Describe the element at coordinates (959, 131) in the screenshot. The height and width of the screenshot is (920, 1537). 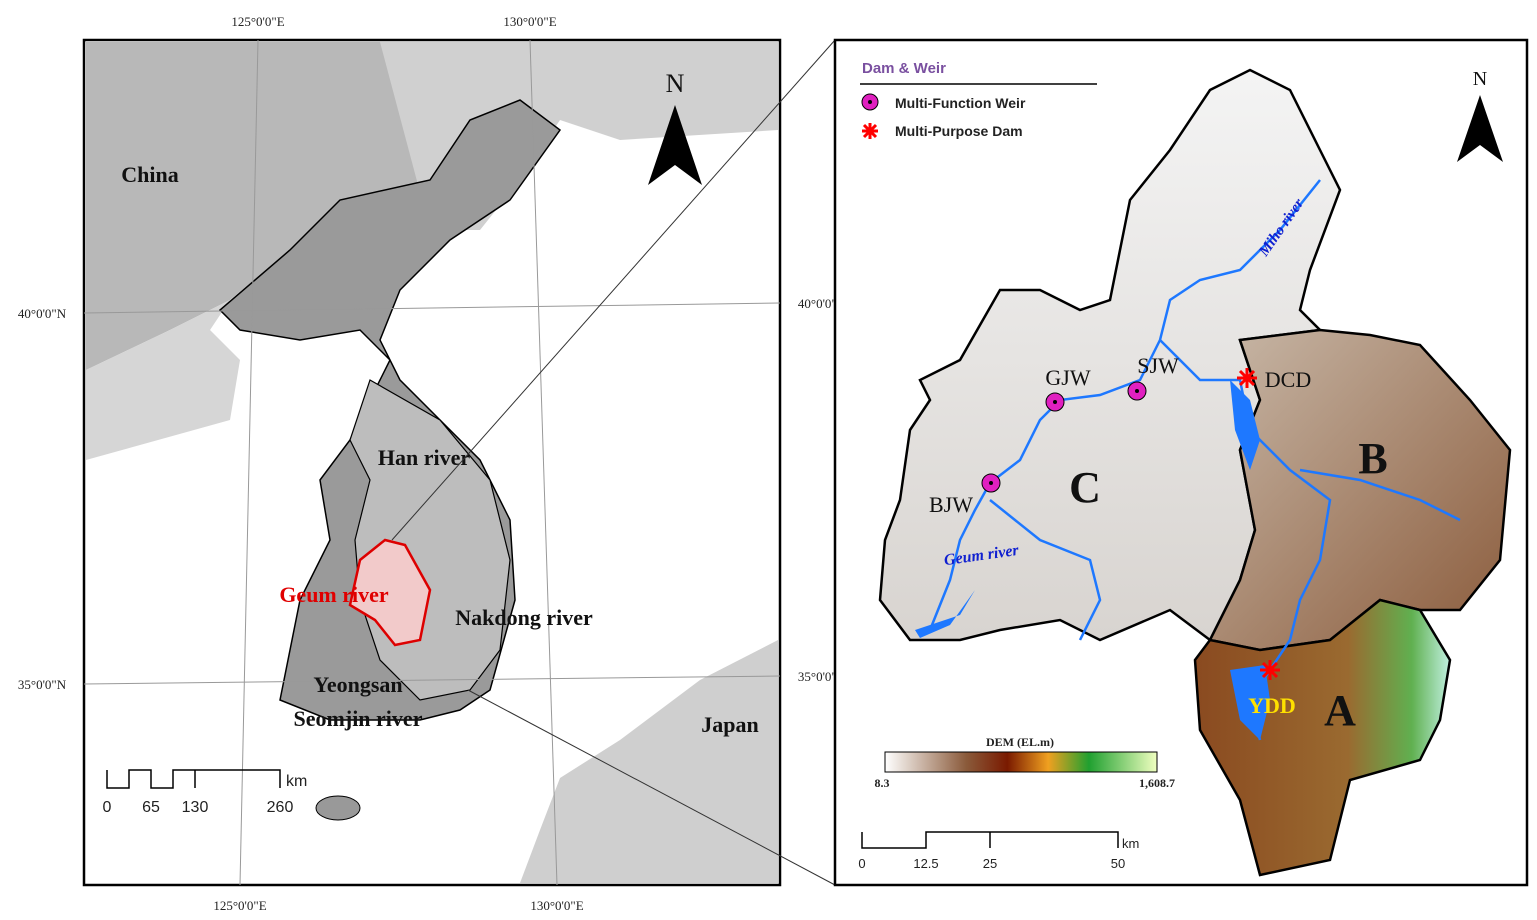
I see `legend-item: Multi-Purpose Dam` at that location.